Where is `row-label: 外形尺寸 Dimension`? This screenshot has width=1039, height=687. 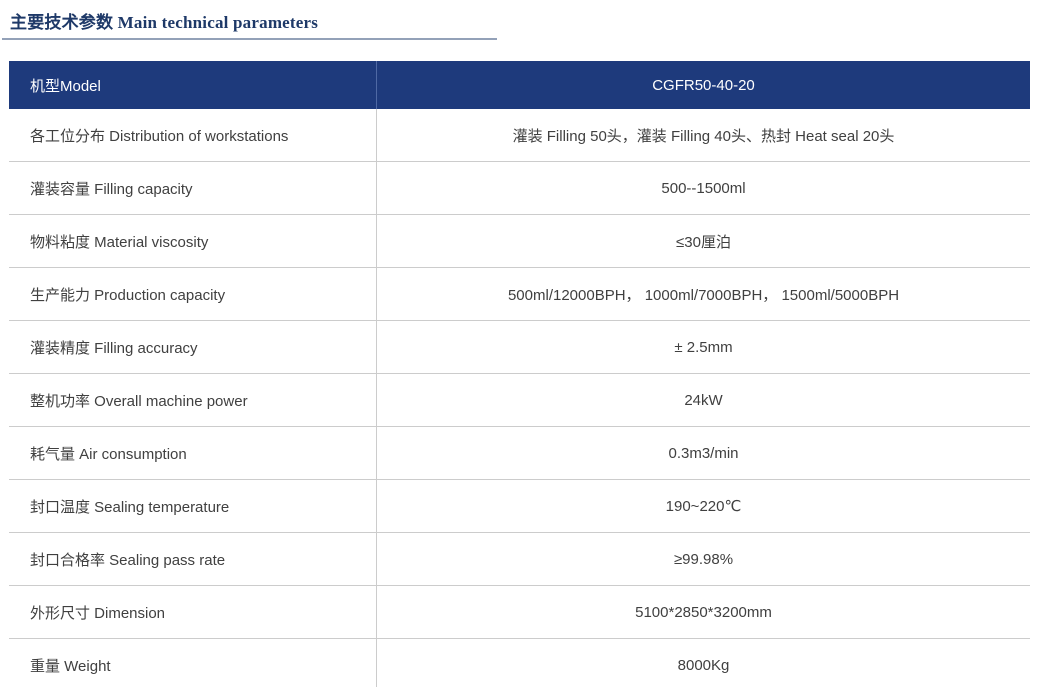 row-label: 外形尺寸 Dimension is located at coordinates (193, 612).